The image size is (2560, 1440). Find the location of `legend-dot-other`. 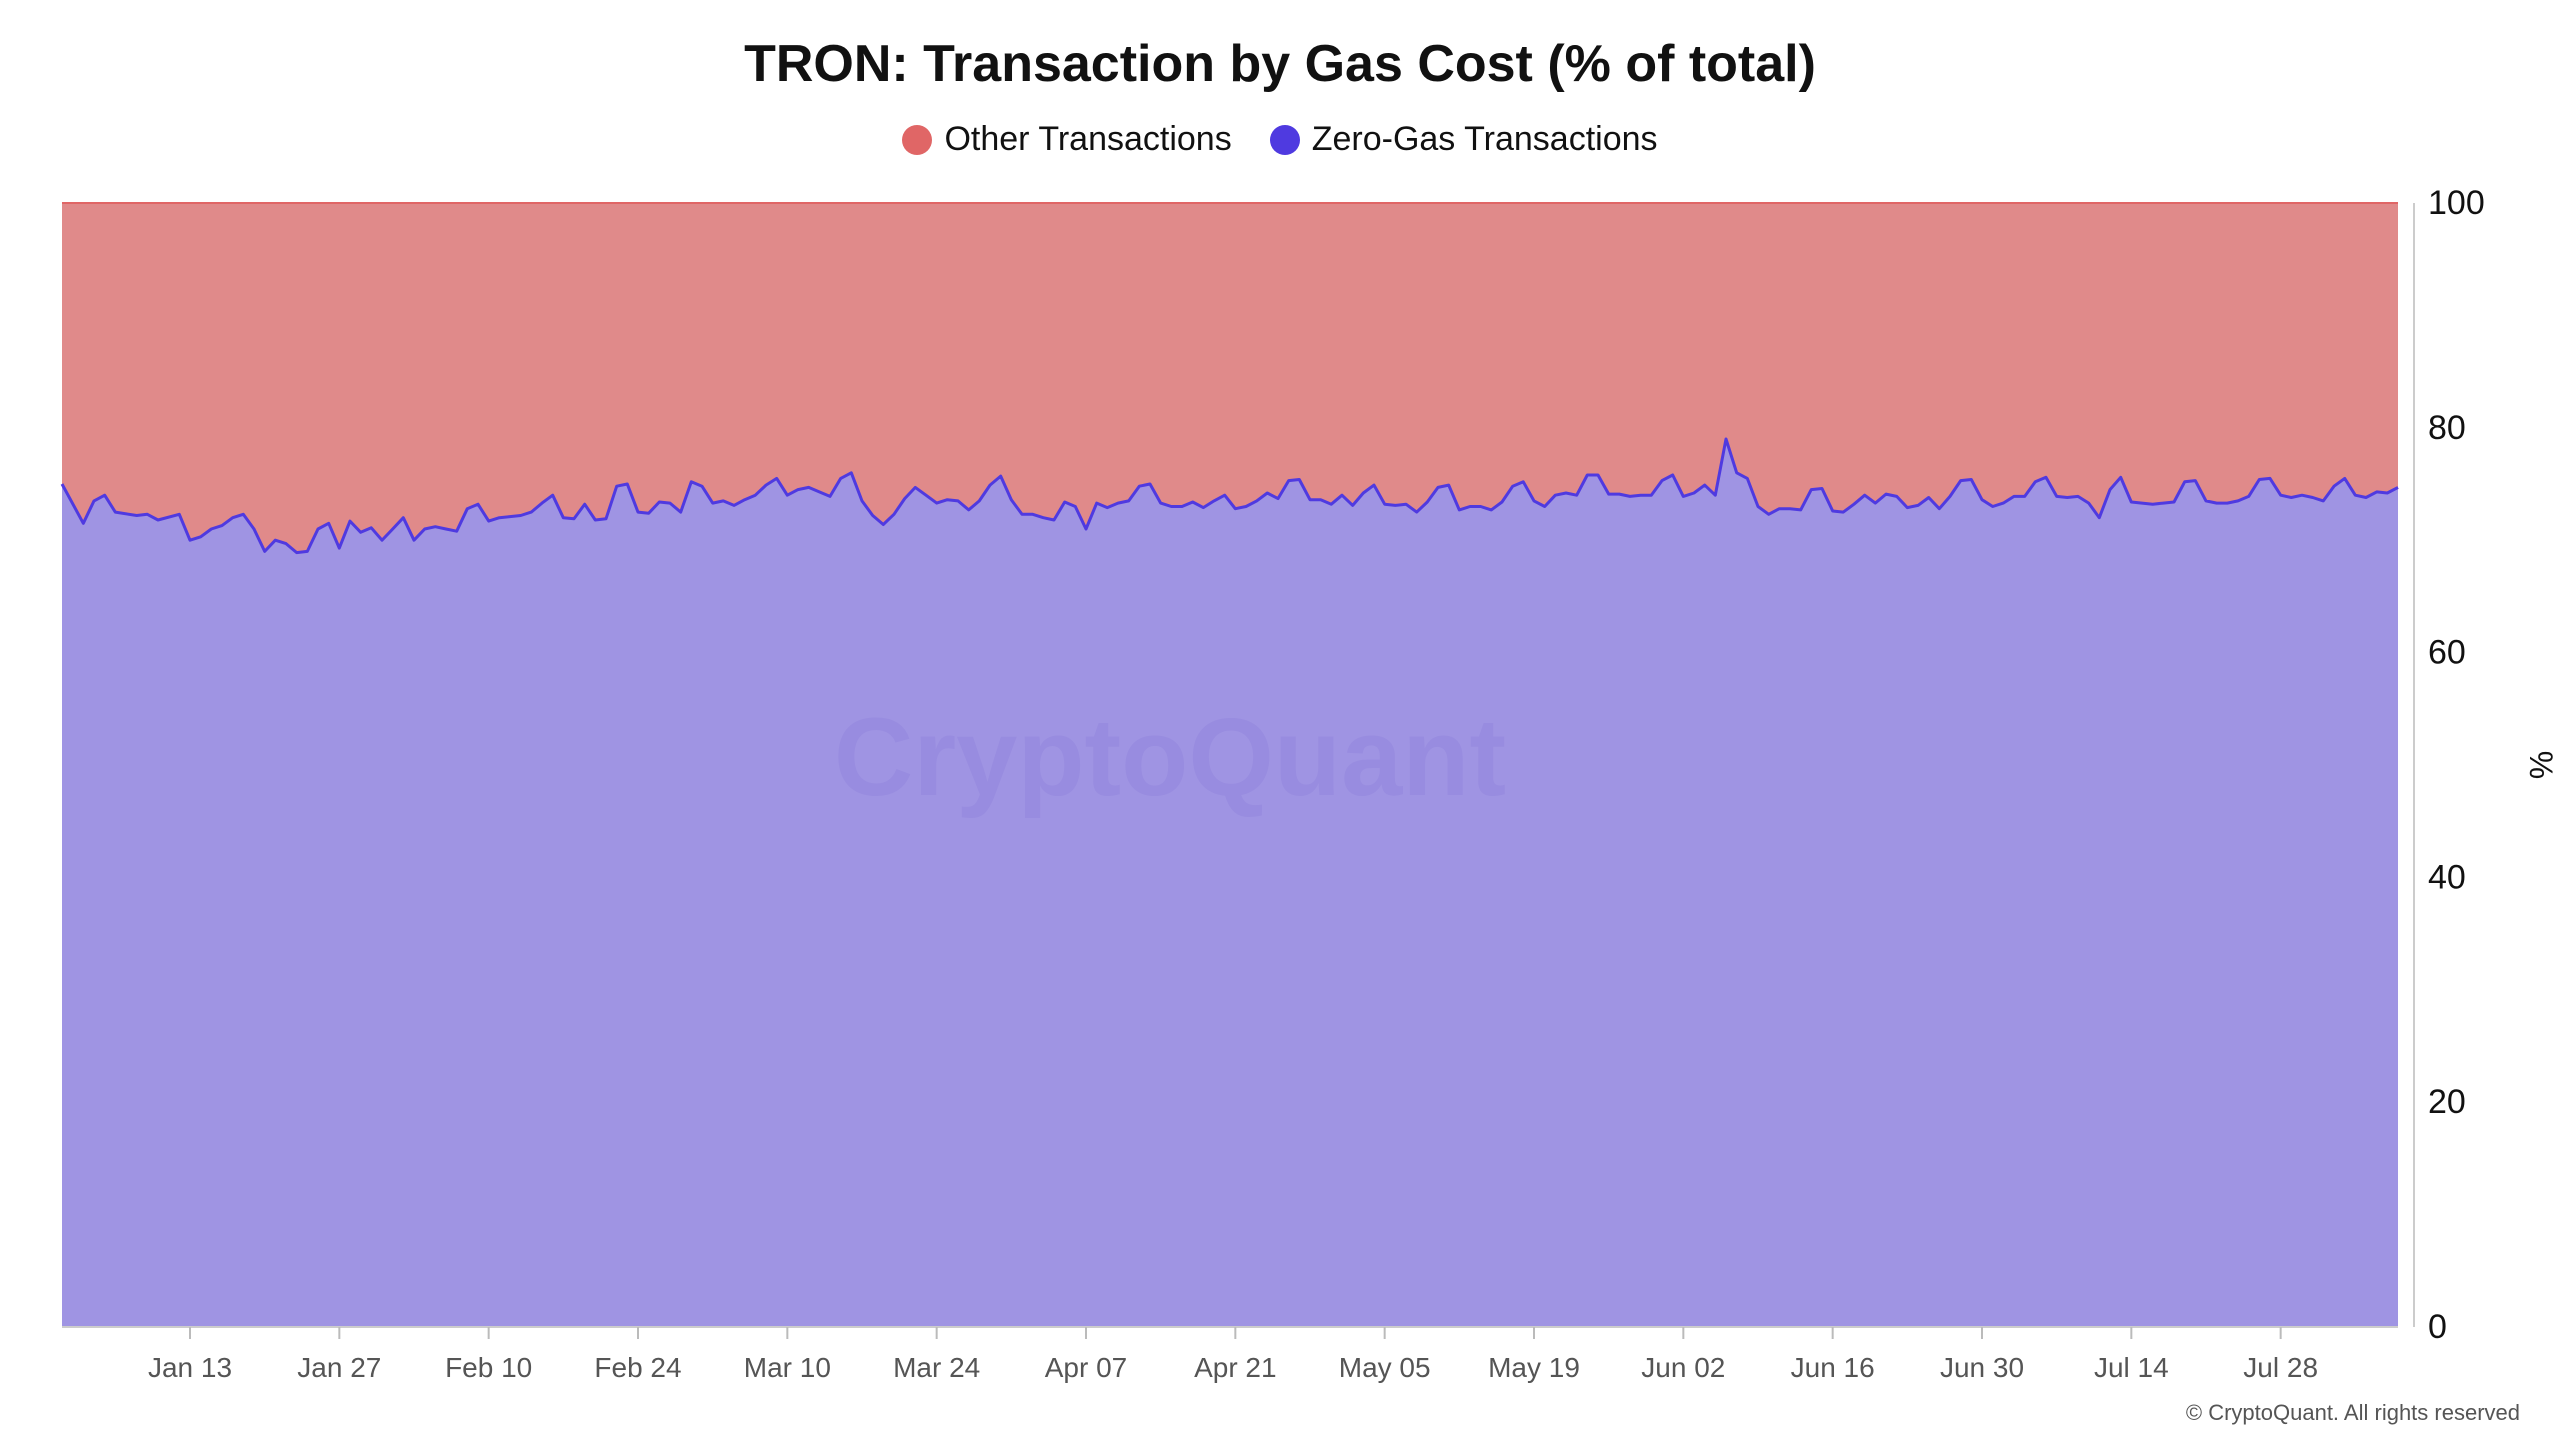

legend-dot-other is located at coordinates (917, 139).